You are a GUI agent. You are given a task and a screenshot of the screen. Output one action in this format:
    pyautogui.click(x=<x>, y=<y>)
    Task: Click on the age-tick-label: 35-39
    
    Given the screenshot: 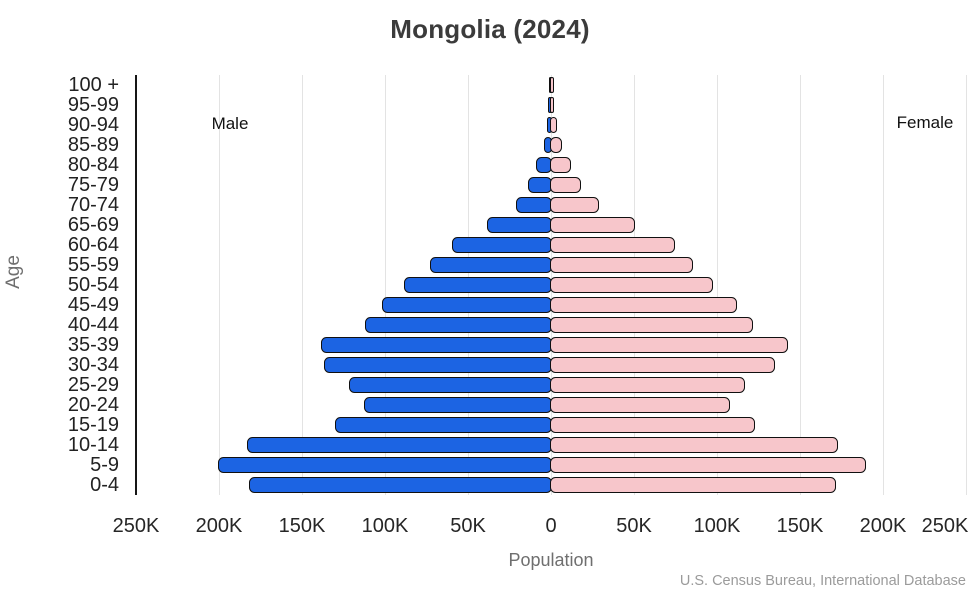 What is the action you would take?
    pyautogui.click(x=93, y=345)
    